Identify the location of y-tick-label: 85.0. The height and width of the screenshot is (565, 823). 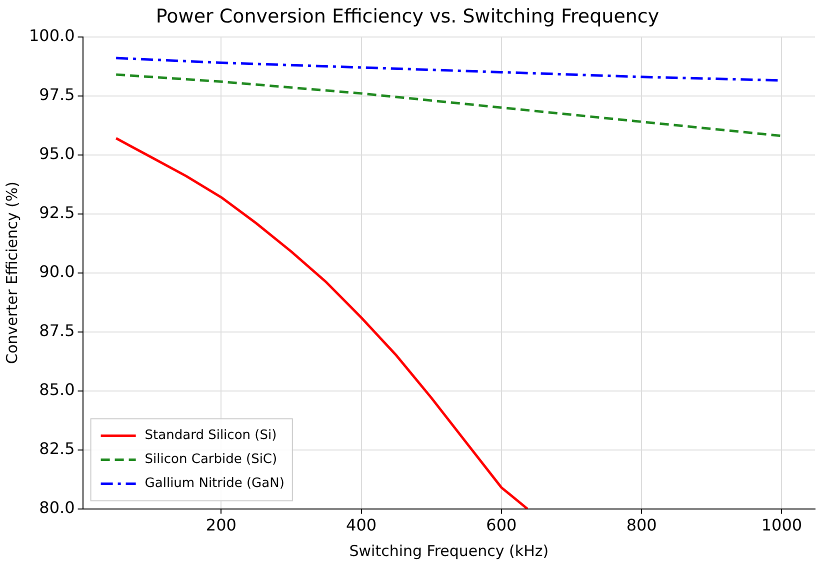
(57, 389).